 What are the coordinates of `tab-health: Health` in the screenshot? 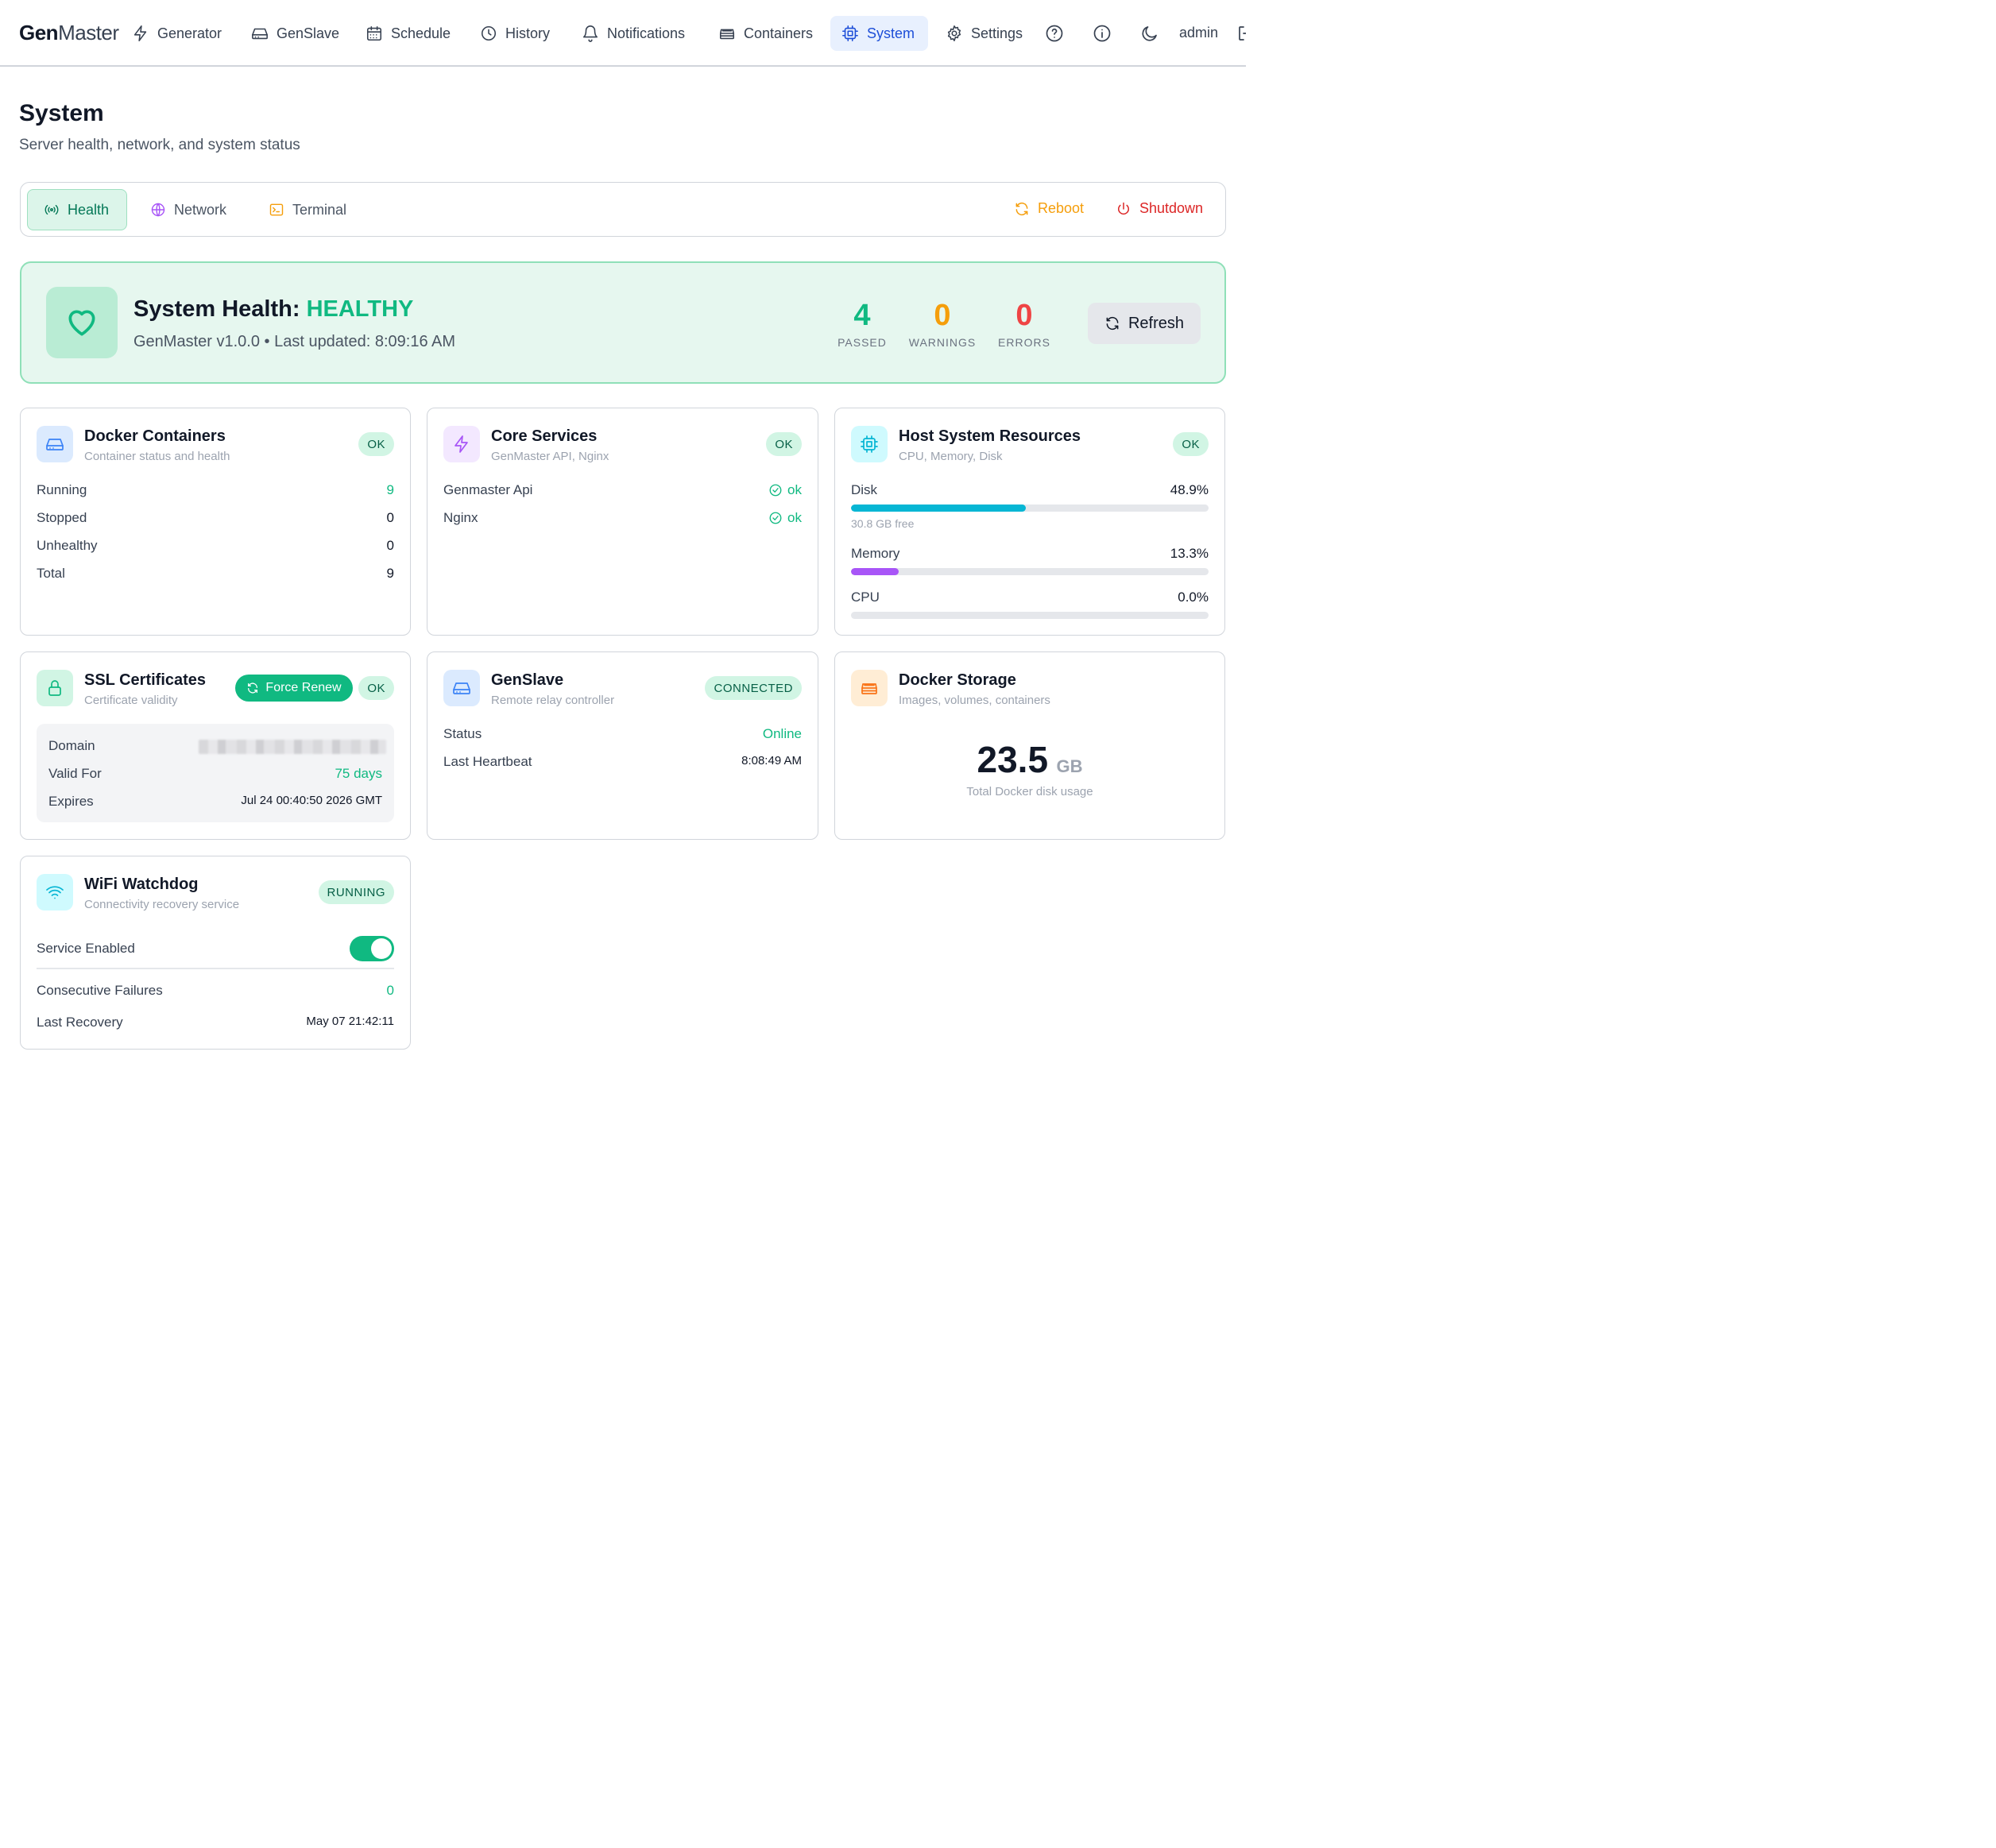 It's located at (77, 209).